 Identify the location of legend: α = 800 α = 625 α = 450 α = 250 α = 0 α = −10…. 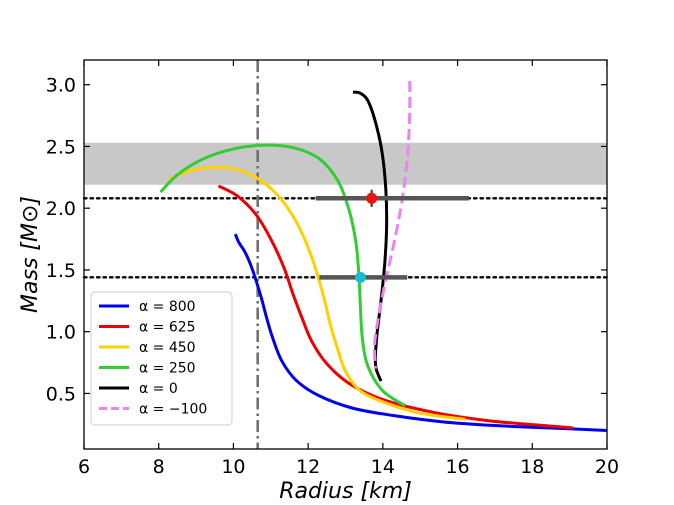
(161, 358).